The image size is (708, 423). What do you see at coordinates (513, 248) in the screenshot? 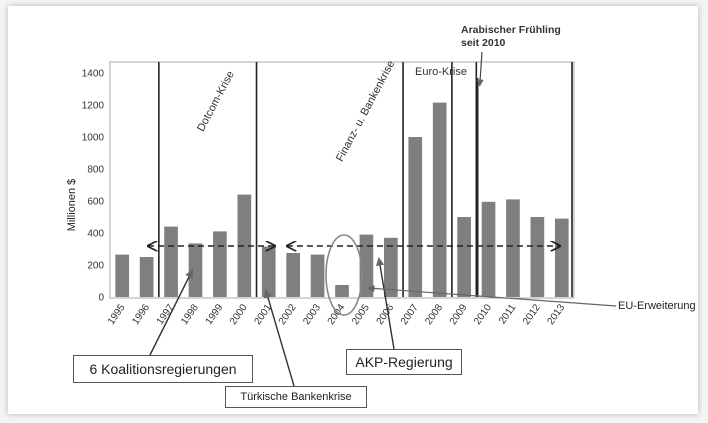
I see `bar-2011` at bounding box center [513, 248].